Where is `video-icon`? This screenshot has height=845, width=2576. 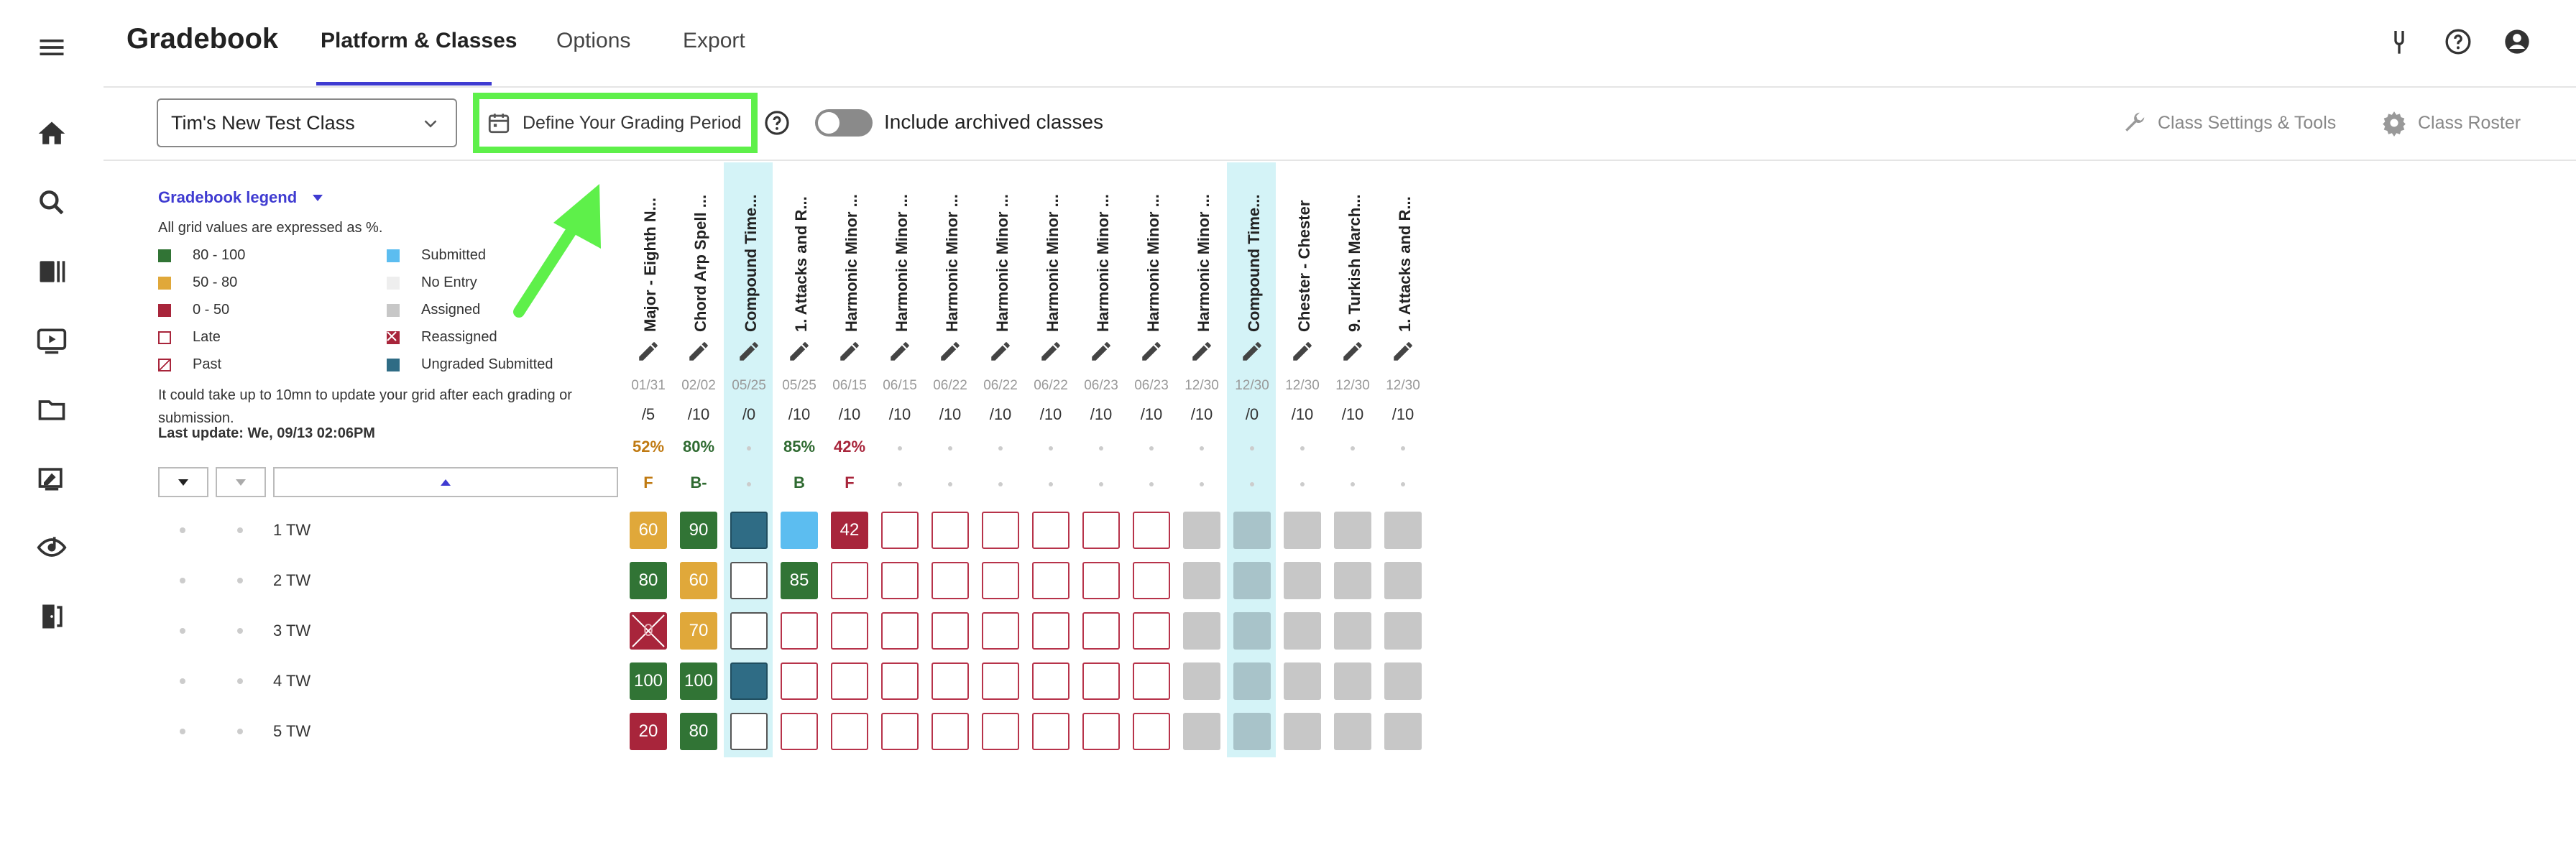
video-icon is located at coordinates (52, 341).